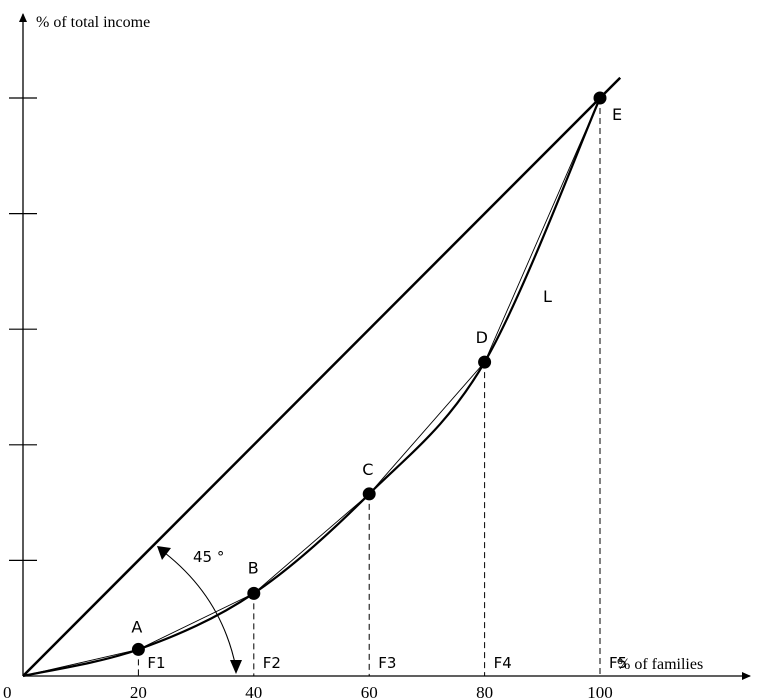 This screenshot has width=768, height=700. What do you see at coordinates (618, 663) in the screenshot?
I see `guide-label: F5` at bounding box center [618, 663].